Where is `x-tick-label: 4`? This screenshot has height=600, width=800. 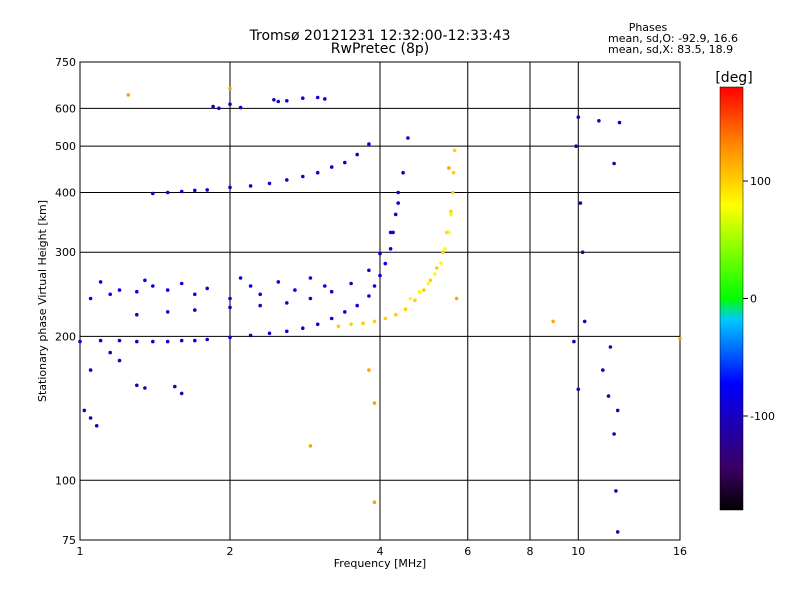
x-tick-label: 4 is located at coordinates (380, 551).